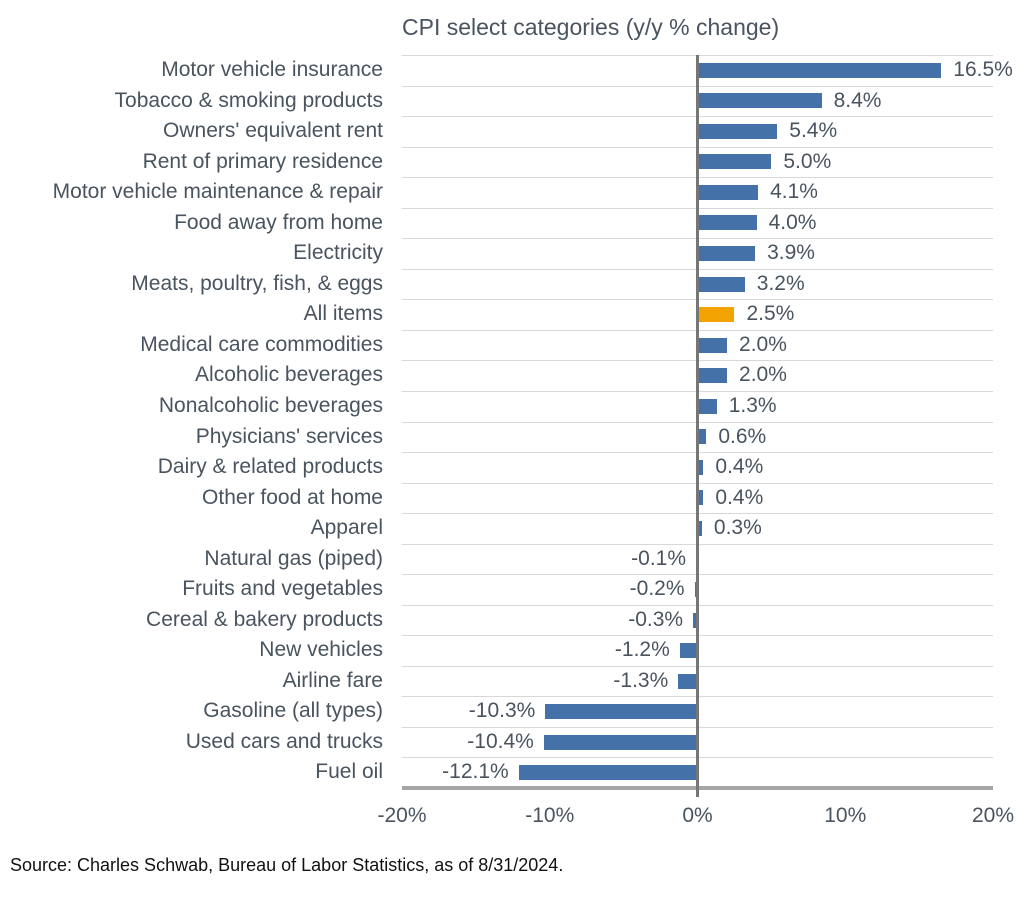 The width and height of the screenshot is (1032, 904). I want to click on category-label: Natural gas (piped), so click(293, 558).